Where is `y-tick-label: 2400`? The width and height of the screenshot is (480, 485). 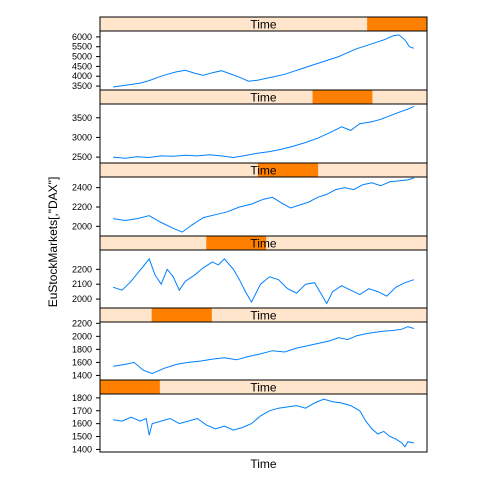 y-tick-label: 2400 is located at coordinates (82, 188).